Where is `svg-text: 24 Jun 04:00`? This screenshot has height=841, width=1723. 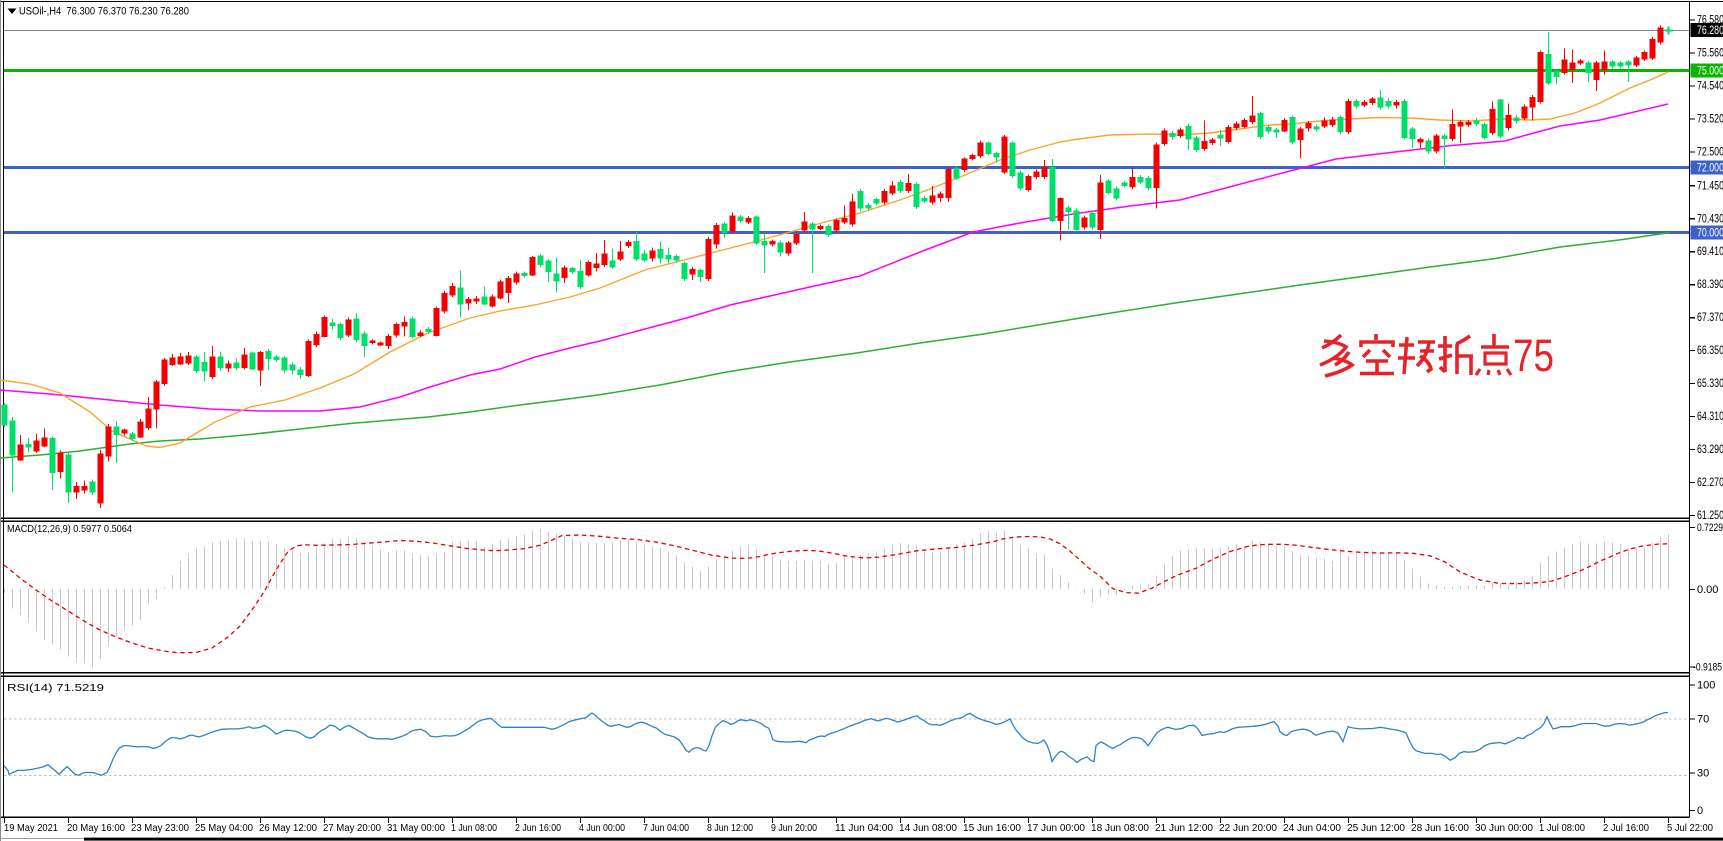 svg-text: 24 Jun 04:00 is located at coordinates (1312, 828).